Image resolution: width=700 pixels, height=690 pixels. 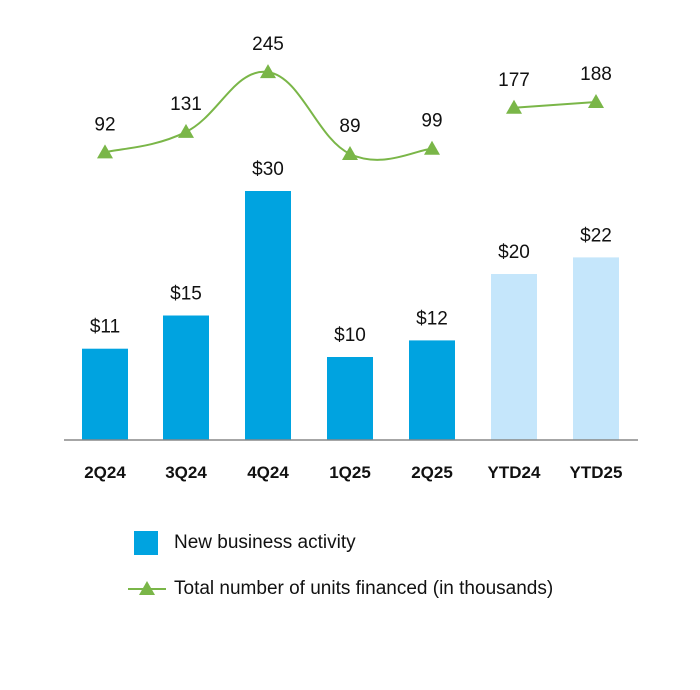 What do you see at coordinates (514, 252) in the screenshot?
I see `bar-label-ytd24: $20` at bounding box center [514, 252].